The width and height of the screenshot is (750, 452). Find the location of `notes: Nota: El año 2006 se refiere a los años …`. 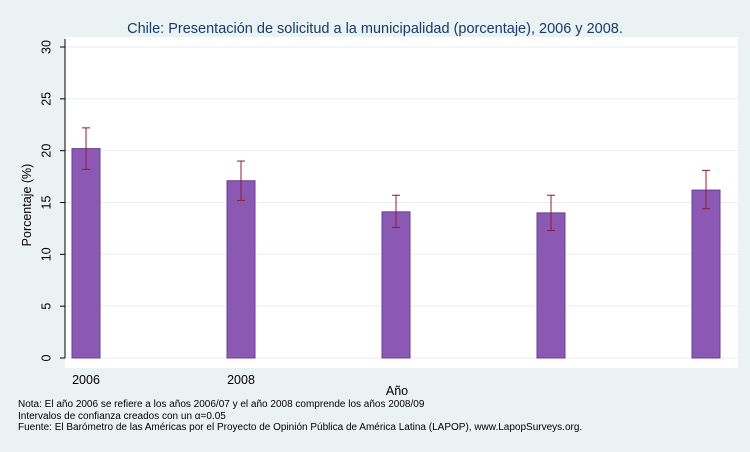

notes: Nota: El año 2006 se refiere a los años … is located at coordinates (300, 416).